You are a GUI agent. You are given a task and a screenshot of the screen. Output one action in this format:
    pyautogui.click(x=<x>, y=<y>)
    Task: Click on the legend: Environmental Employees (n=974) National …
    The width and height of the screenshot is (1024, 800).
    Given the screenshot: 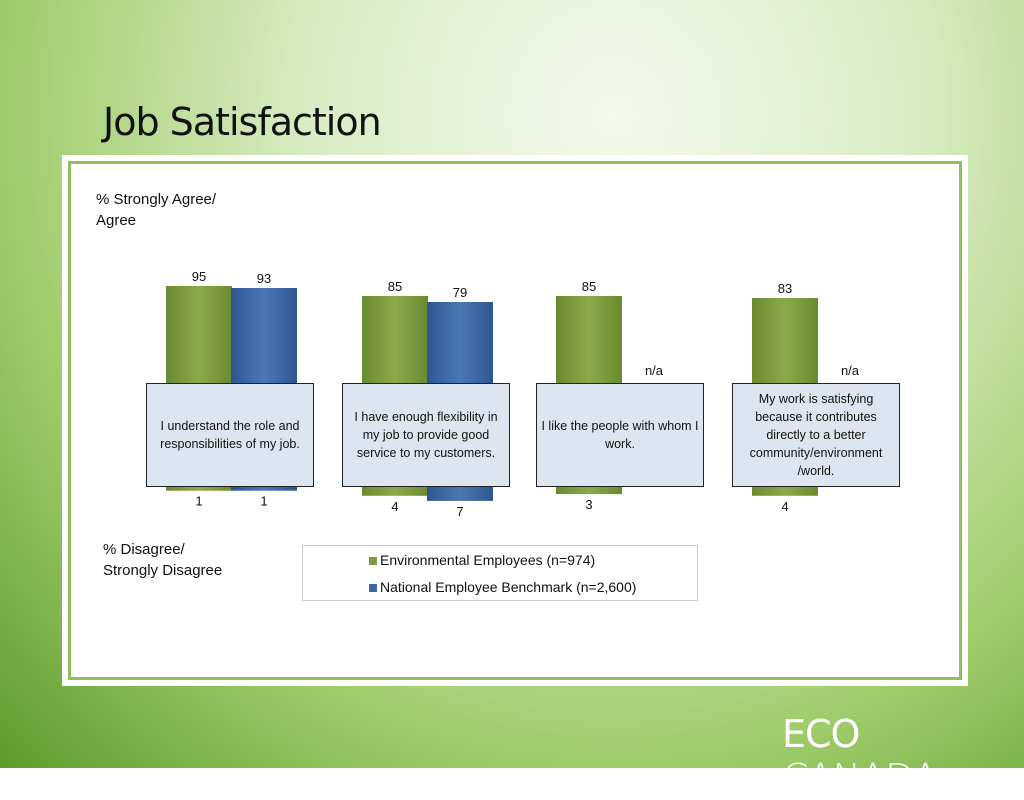 What is the action you would take?
    pyautogui.click(x=500, y=573)
    